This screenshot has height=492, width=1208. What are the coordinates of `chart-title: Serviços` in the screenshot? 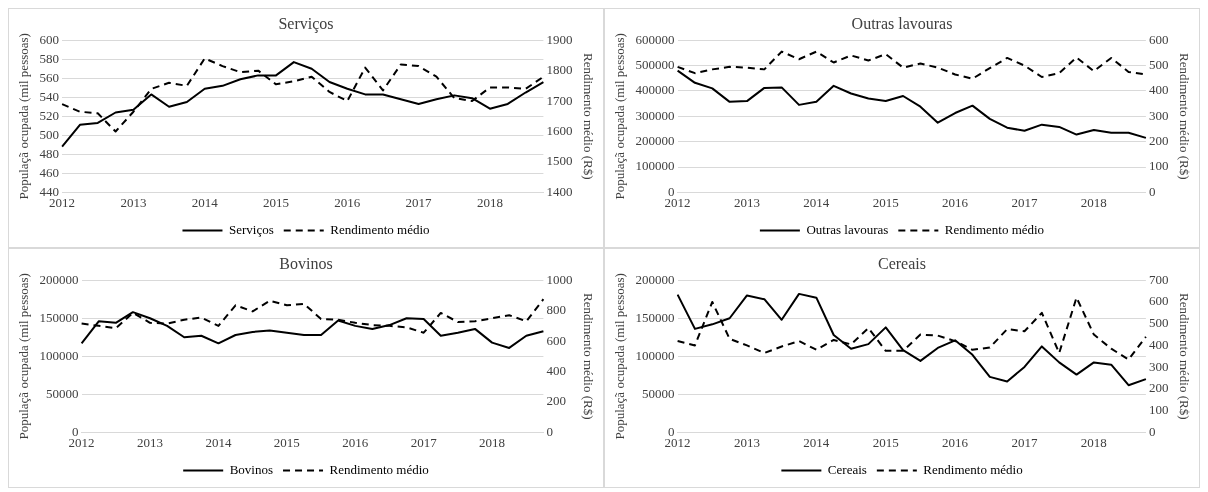 It's located at (306, 23).